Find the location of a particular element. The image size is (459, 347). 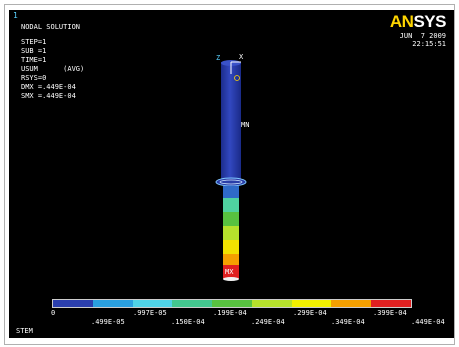

rsys-line: RSYS=0 is located at coordinates (34, 78).